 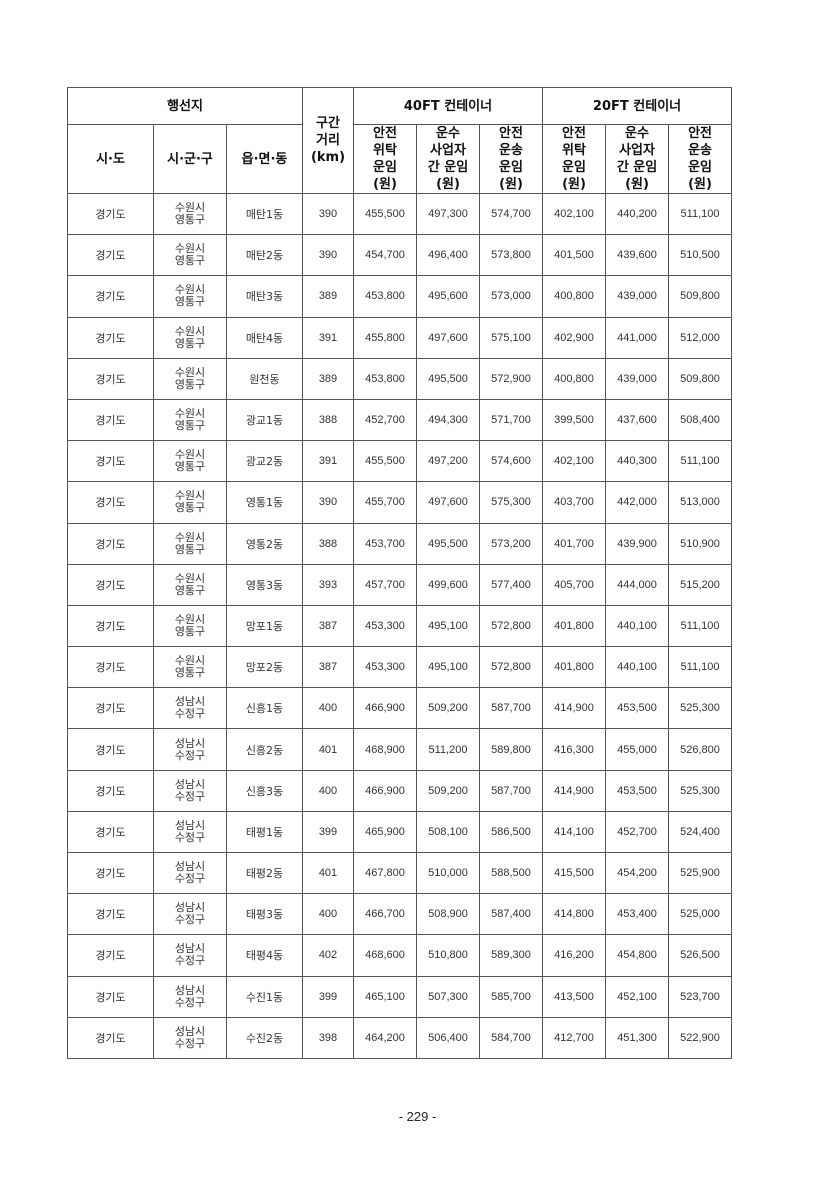 What do you see at coordinates (448, 955) in the screenshot?
I see `cell-40ft-carrier: 510,800` at bounding box center [448, 955].